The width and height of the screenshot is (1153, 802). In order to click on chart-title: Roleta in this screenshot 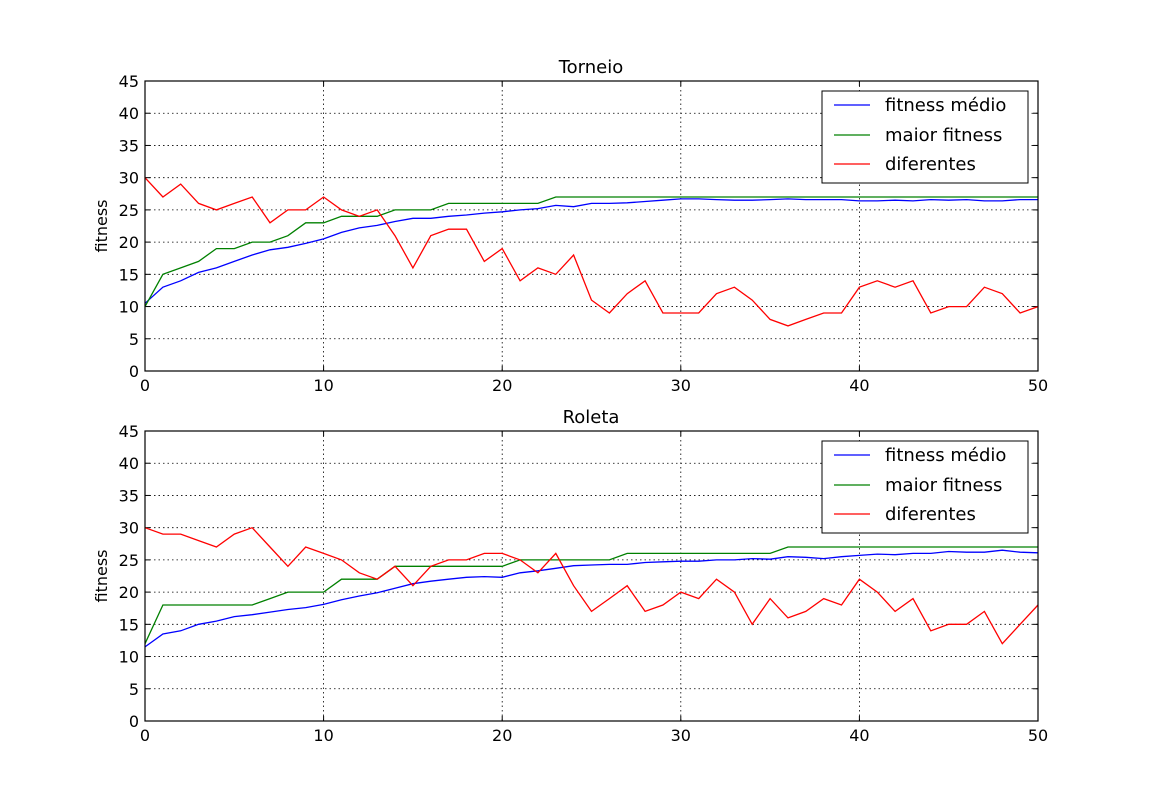, I will do `click(591, 417)`.